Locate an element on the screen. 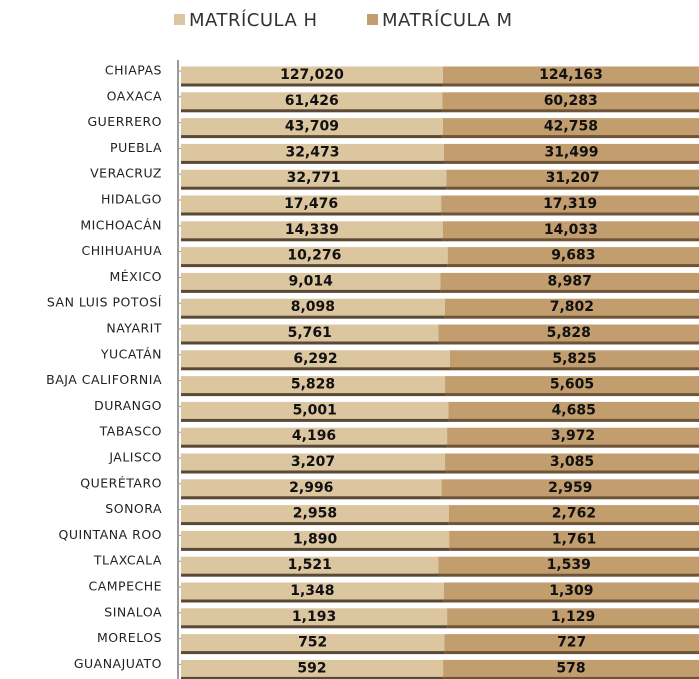 This screenshot has height=679, width=699. category-label: QUERÉTARO is located at coordinates (121, 482).